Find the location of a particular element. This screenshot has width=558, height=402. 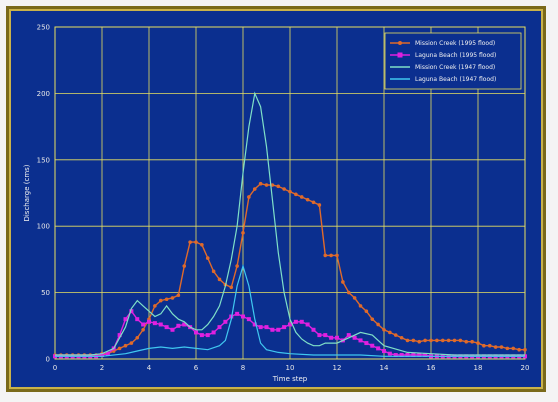

y-tick-label-0: 0 is located at coordinates (48, 360).